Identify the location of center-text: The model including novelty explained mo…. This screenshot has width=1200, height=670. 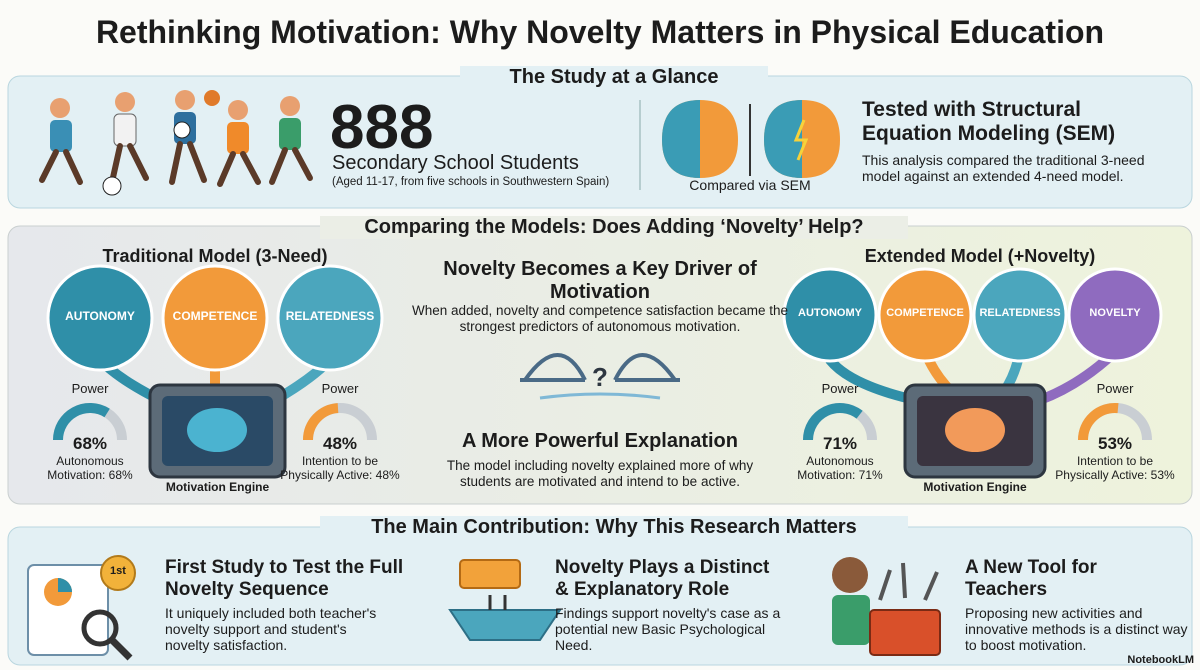
(600, 473).